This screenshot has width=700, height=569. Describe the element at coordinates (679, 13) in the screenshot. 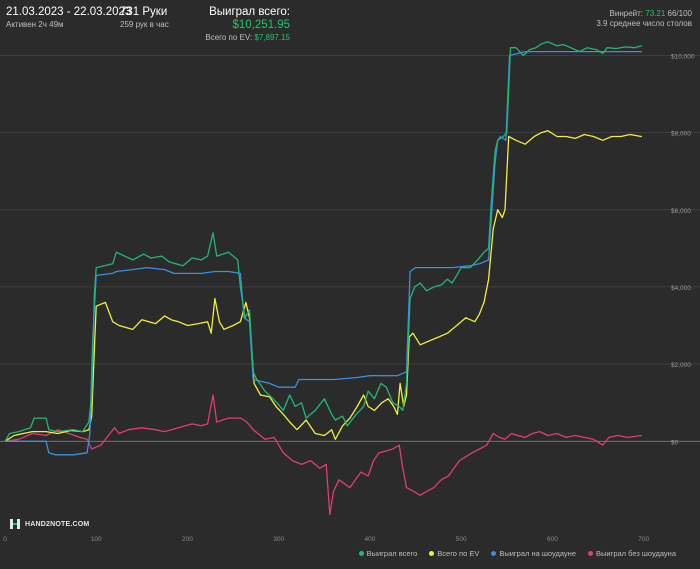

I see `winrate-suffix: 66/100` at that location.